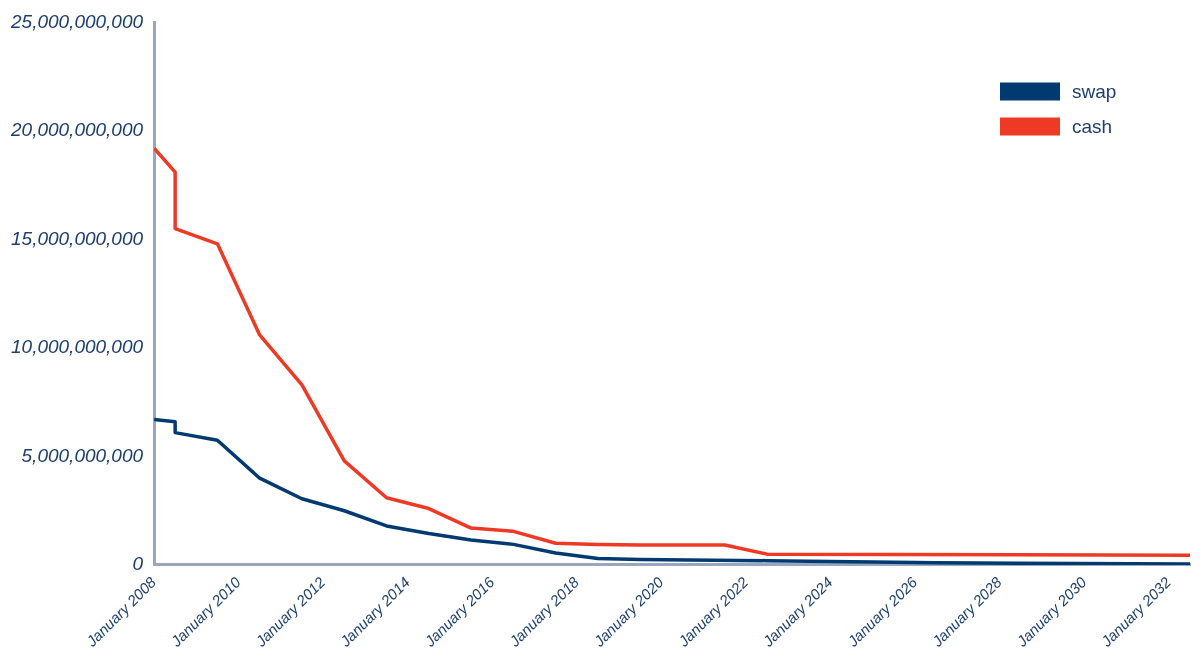 This screenshot has width=1202, height=662. Describe the element at coordinates (1094, 91) in the screenshot. I see `legend-label: swap` at that location.